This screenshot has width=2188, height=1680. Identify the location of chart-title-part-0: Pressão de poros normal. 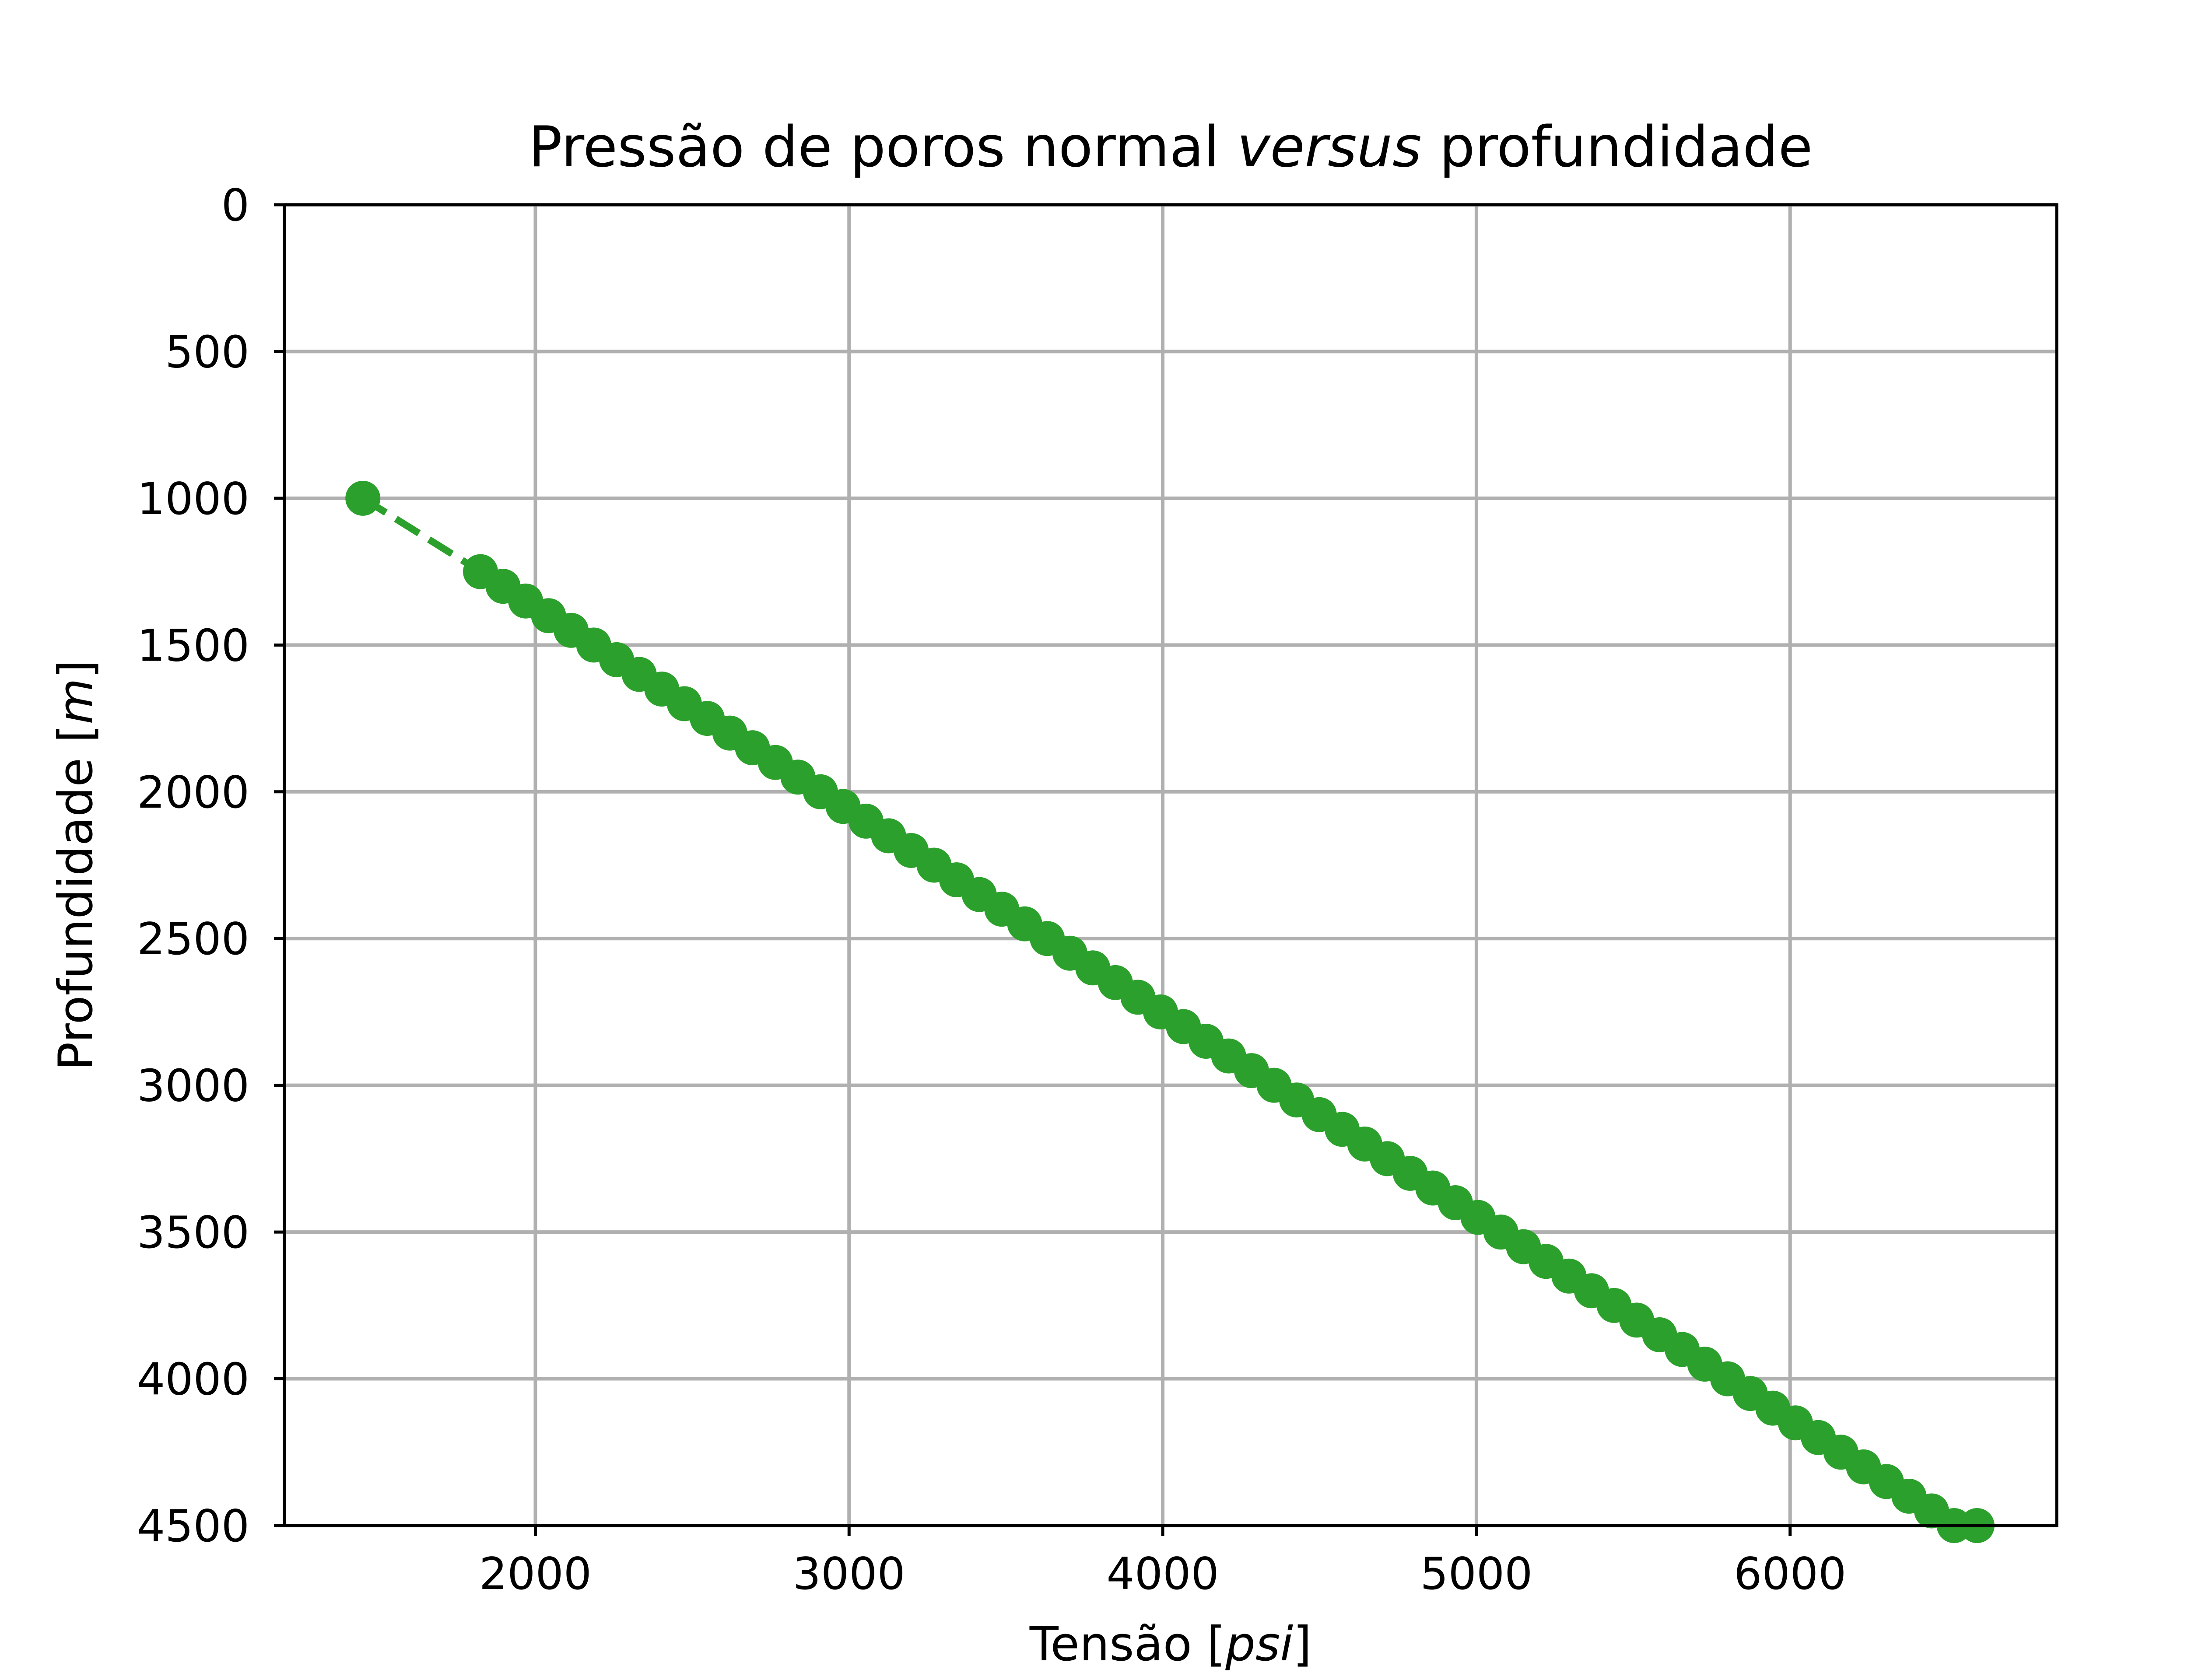
(883, 147).